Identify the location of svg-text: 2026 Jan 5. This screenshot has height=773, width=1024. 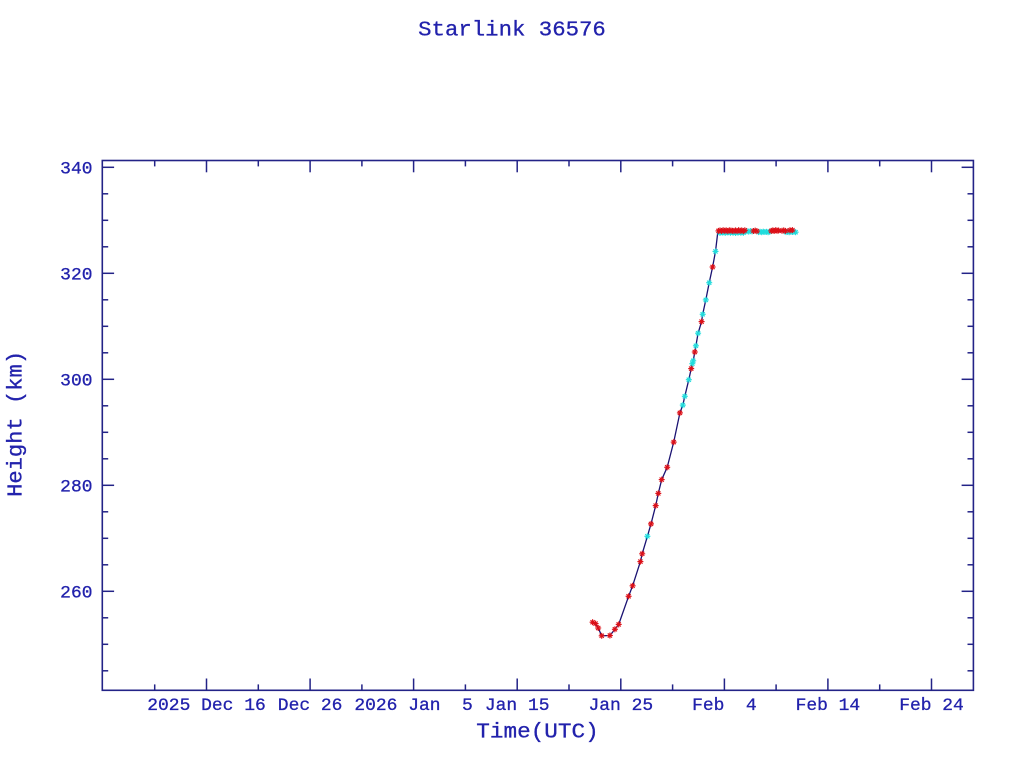
(413, 706).